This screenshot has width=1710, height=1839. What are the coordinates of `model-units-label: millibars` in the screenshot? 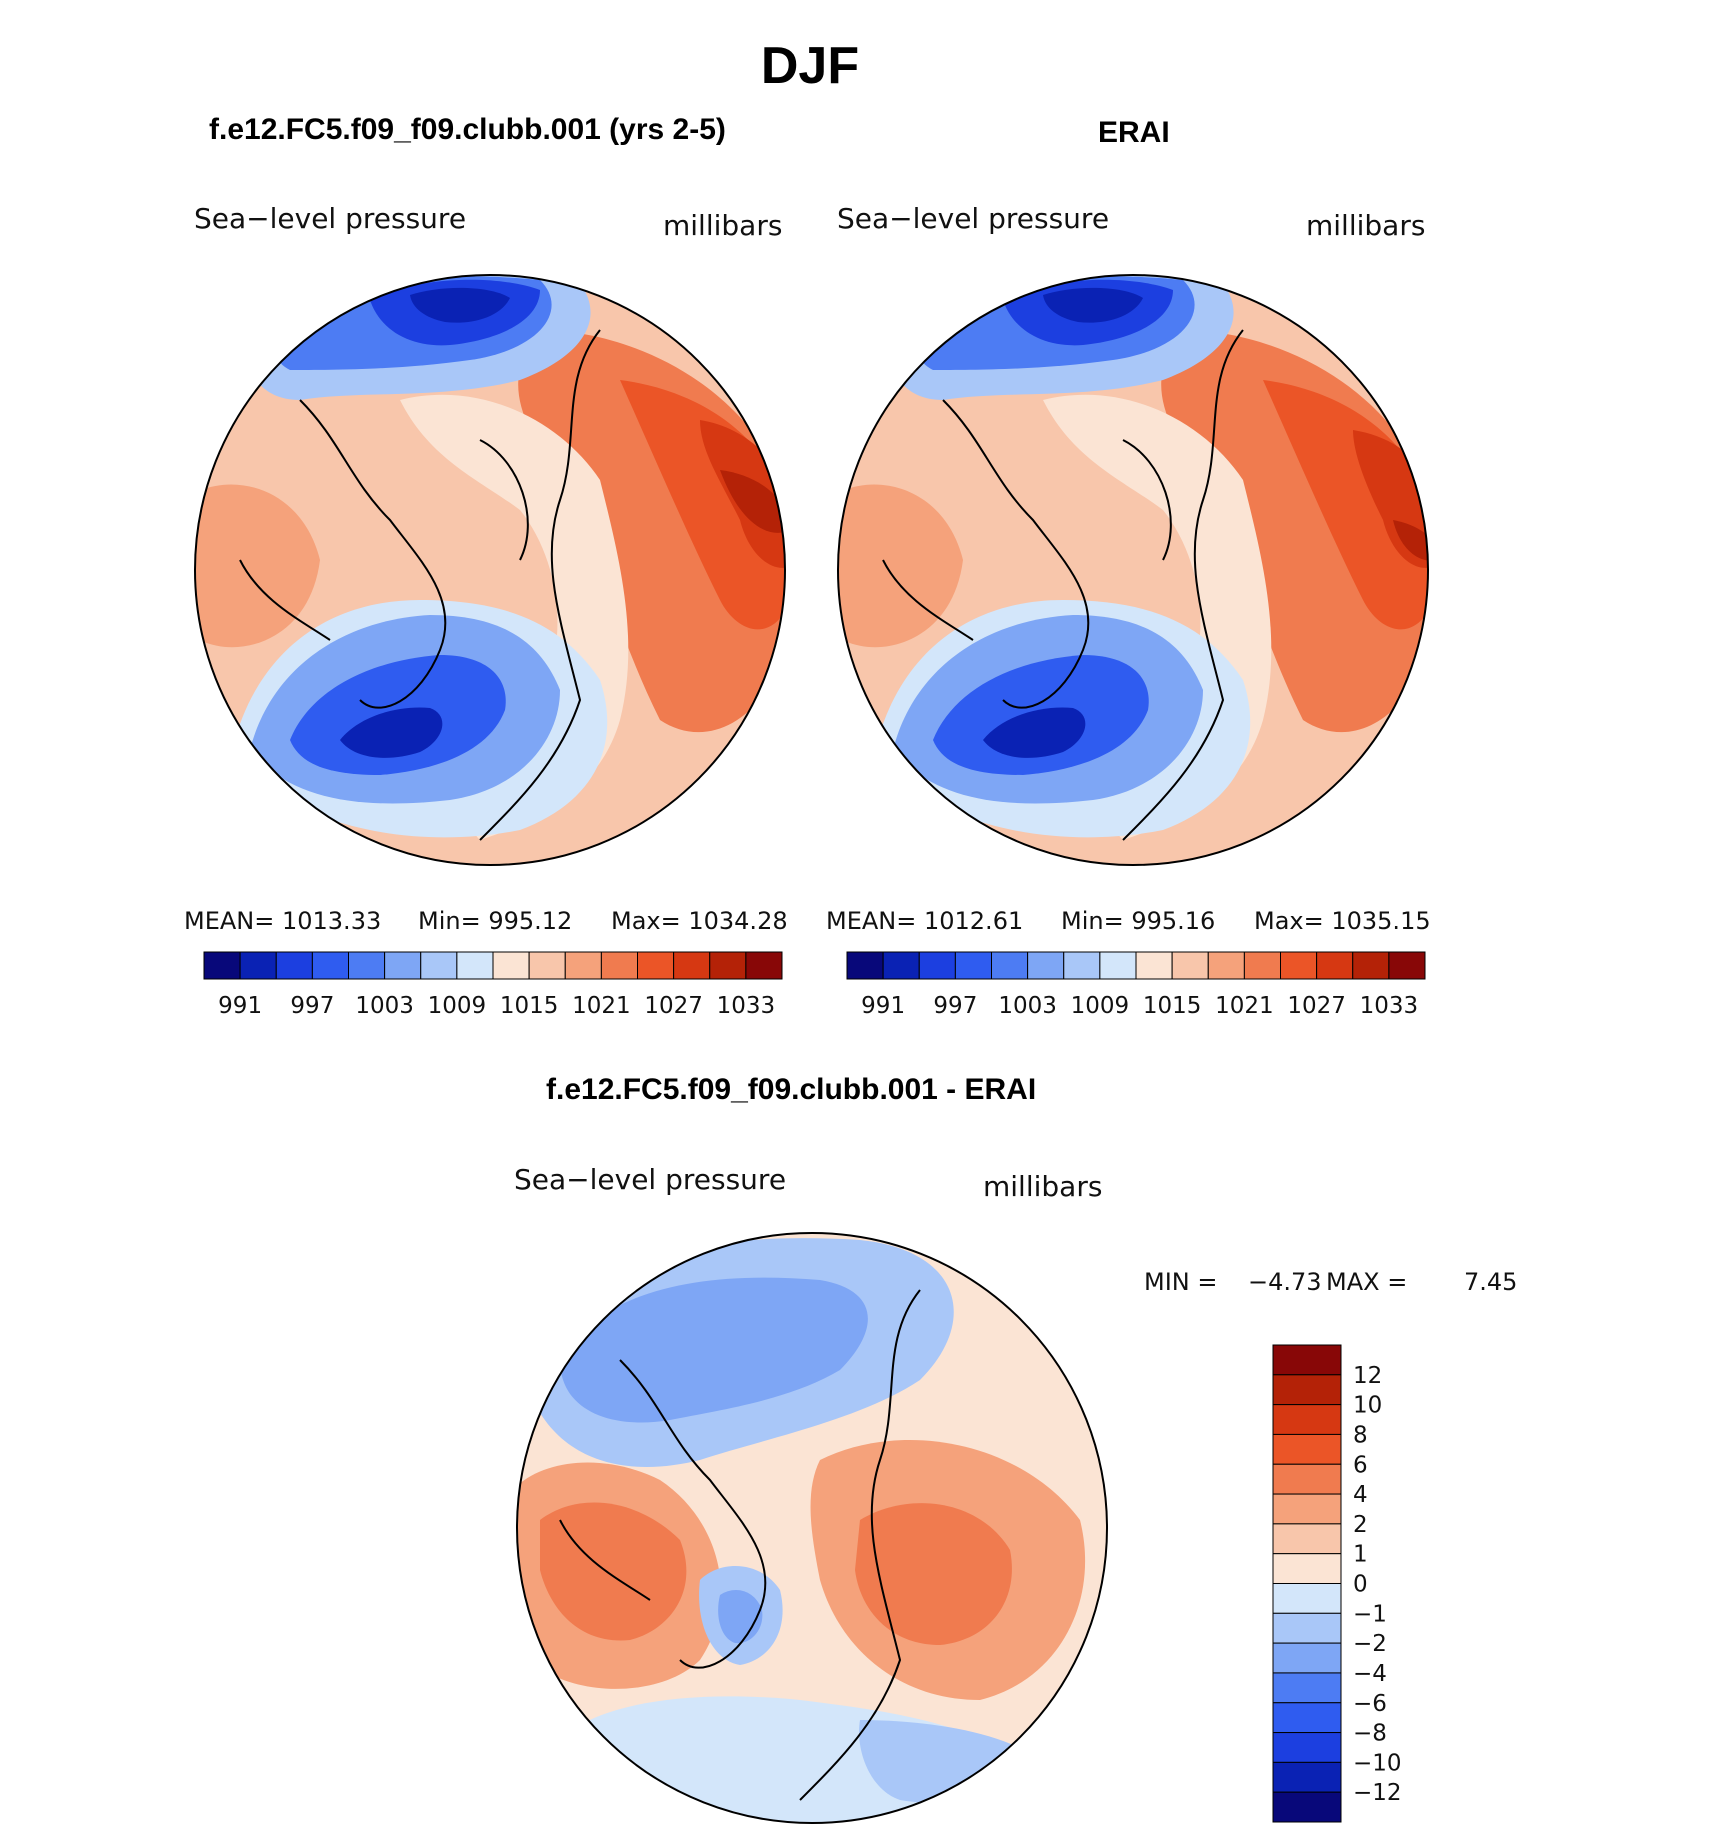 It's located at (723, 225).